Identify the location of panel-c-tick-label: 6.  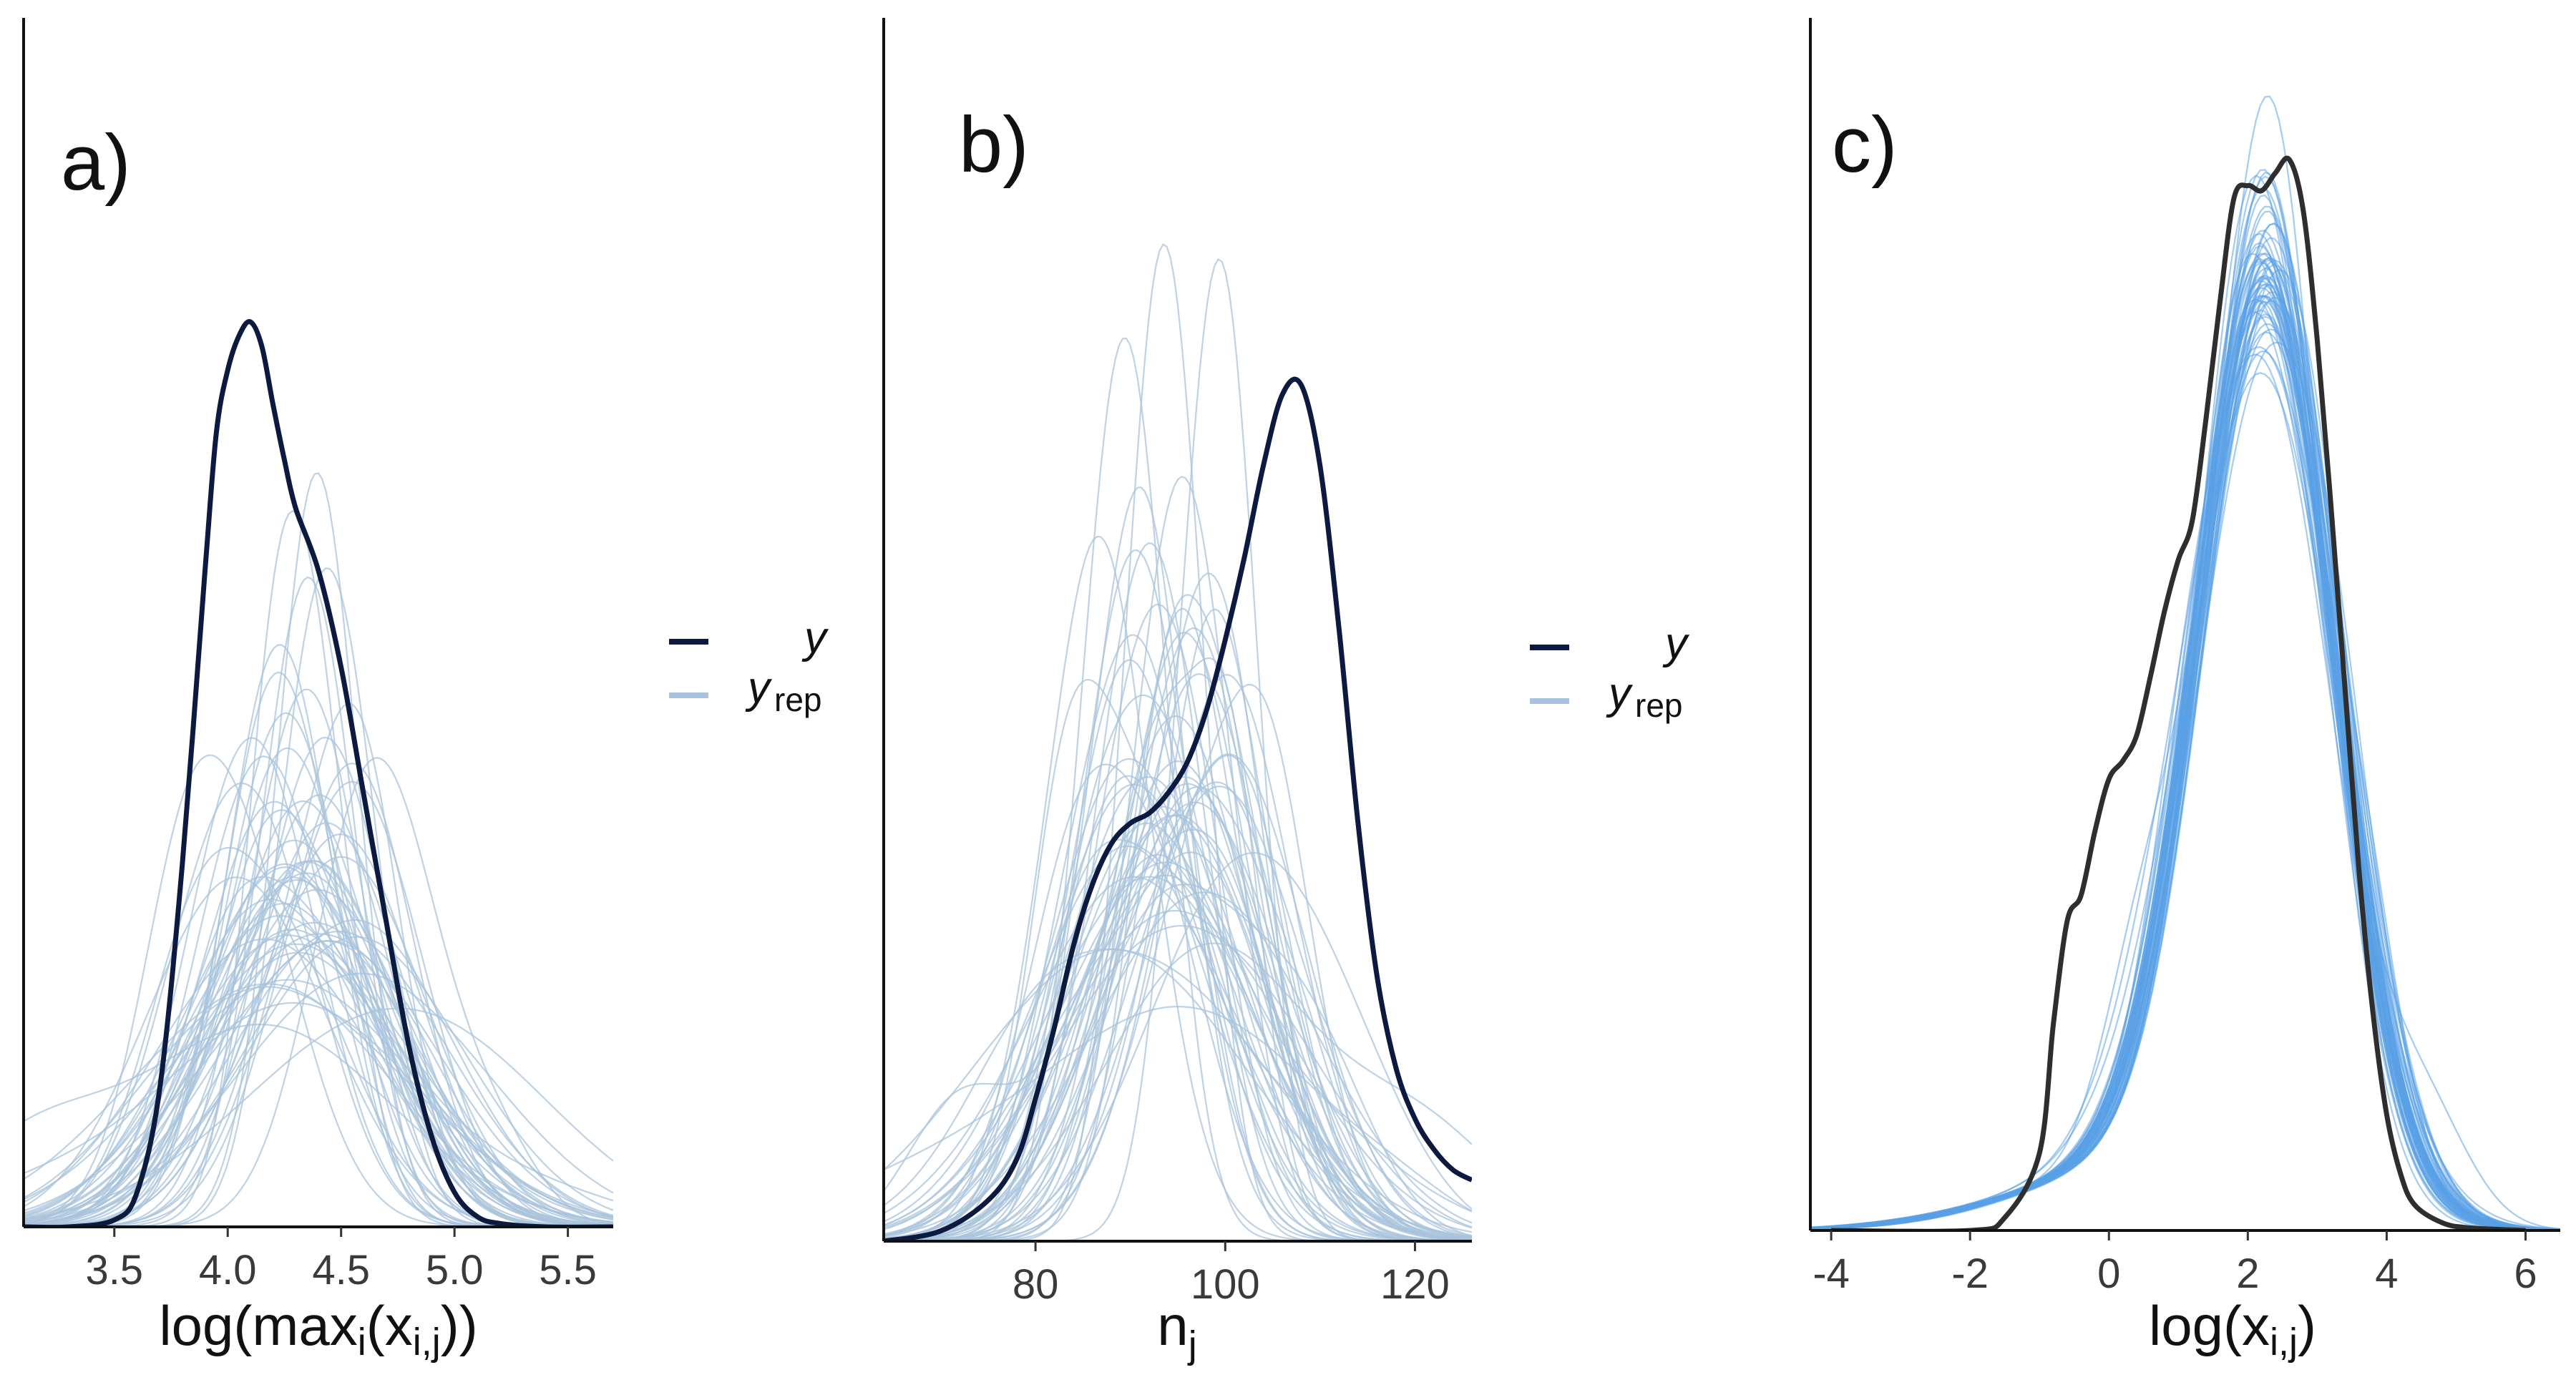
(2525, 1273).